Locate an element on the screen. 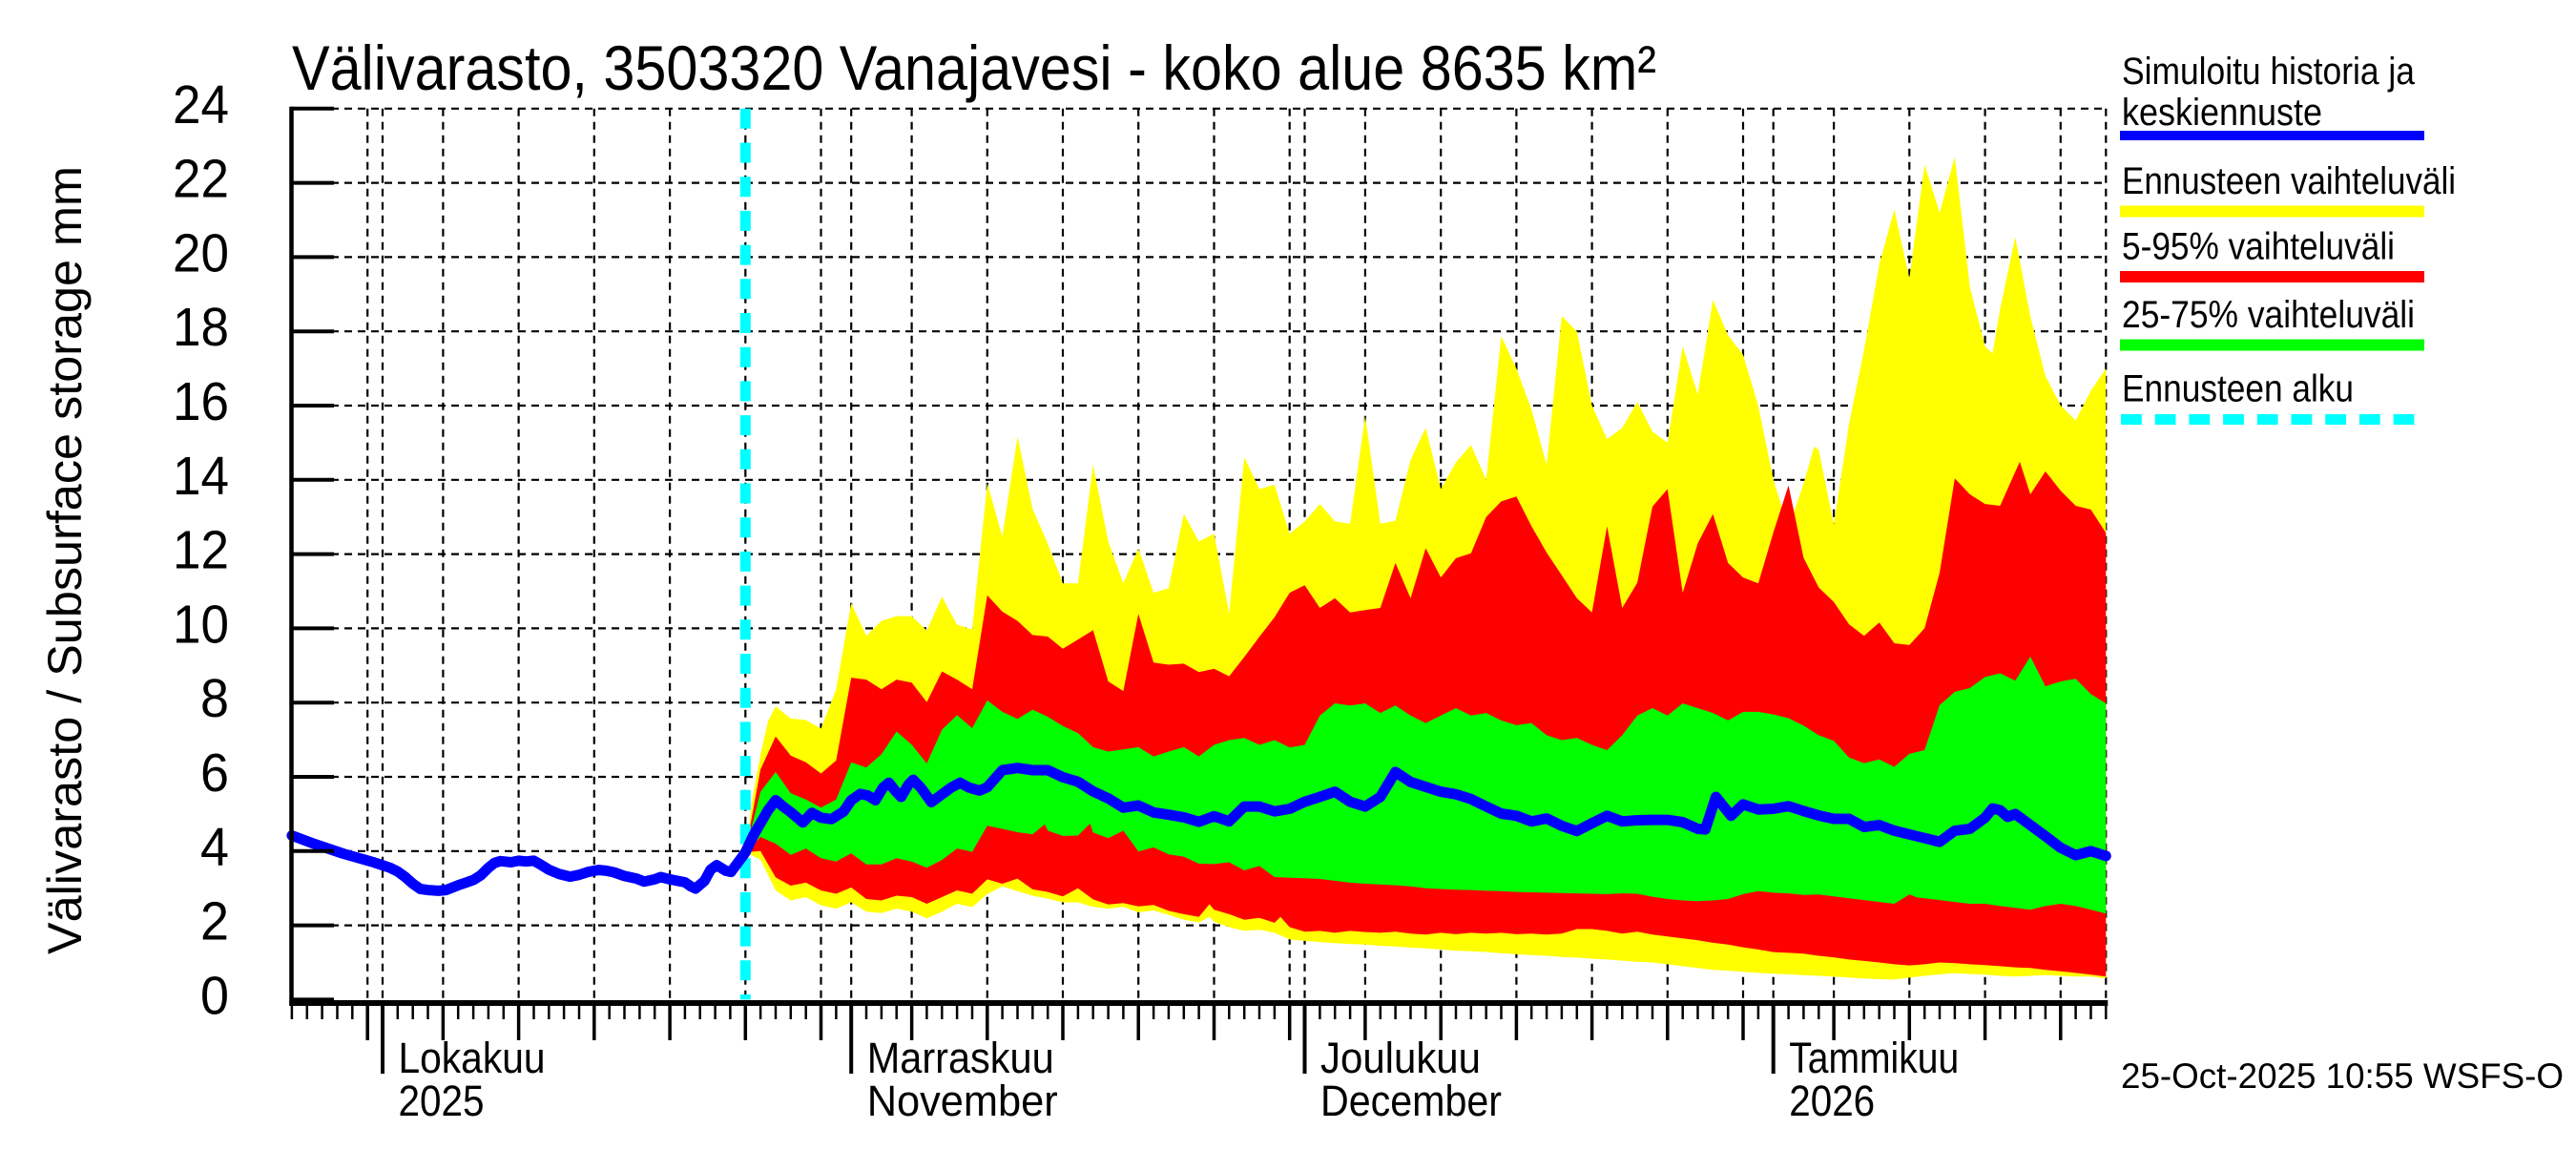  svg-text: 4 is located at coordinates (214, 847).